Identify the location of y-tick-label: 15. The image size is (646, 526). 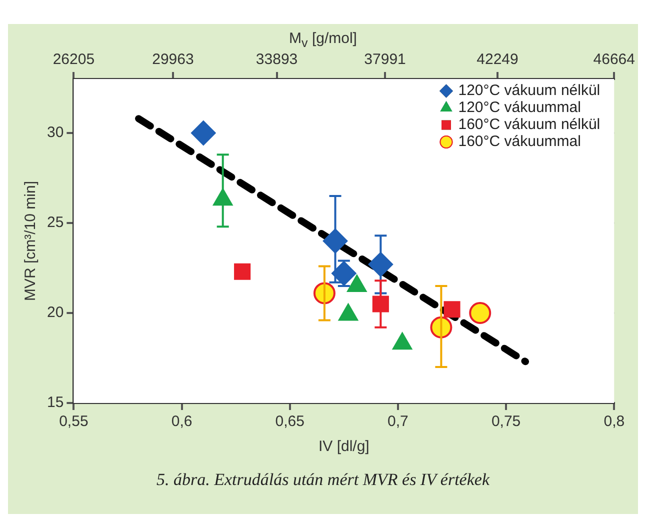
(55, 403).